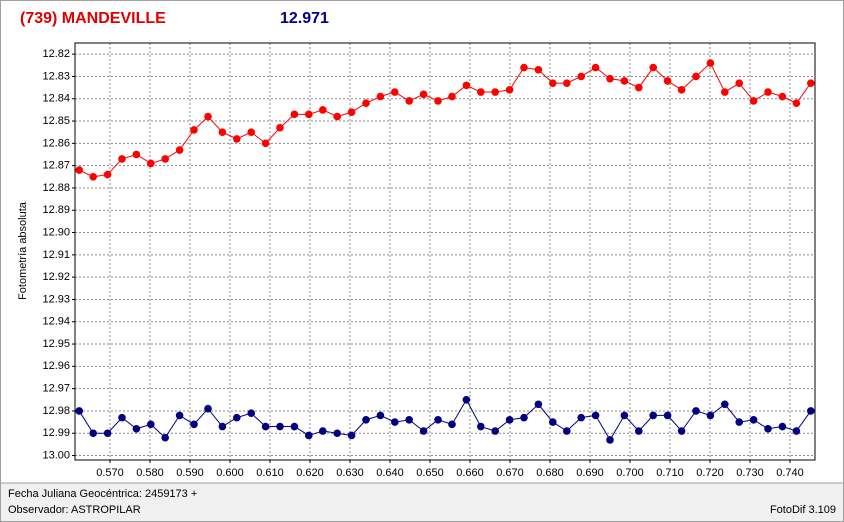 Image resolution: width=844 pixels, height=522 pixels. What do you see at coordinates (110, 473) in the screenshot?
I see `x-tick-label: 0.570` at bounding box center [110, 473].